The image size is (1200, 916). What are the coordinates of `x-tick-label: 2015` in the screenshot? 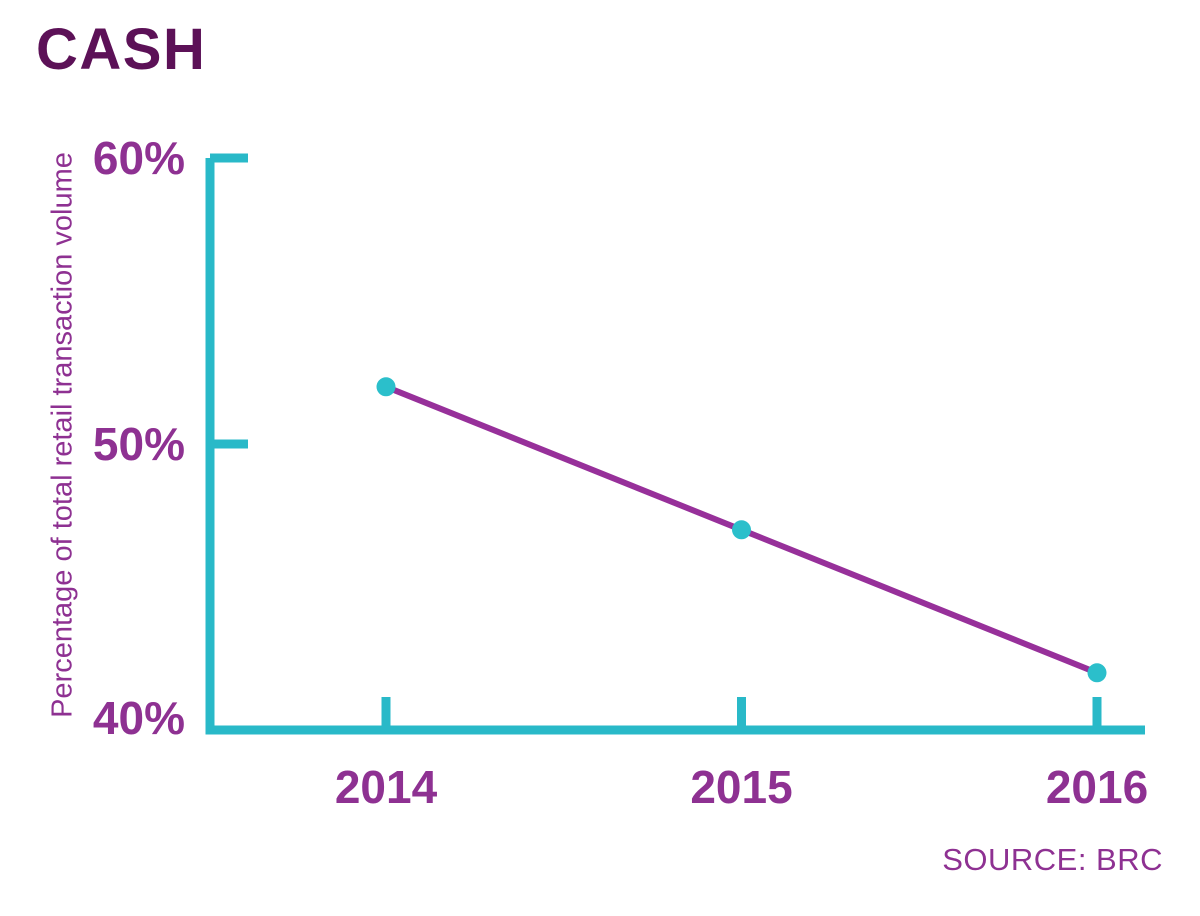 It's located at (741, 787).